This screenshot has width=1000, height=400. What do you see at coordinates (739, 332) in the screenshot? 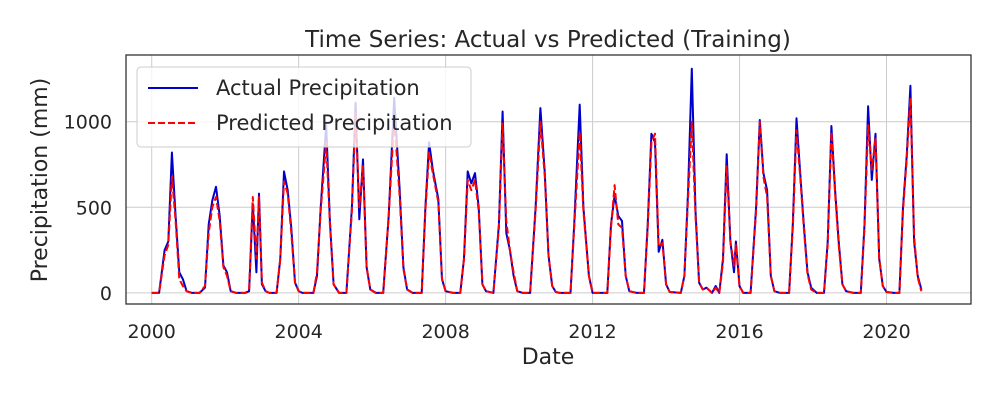
I see `x-tick-label: 2016` at bounding box center [739, 332].